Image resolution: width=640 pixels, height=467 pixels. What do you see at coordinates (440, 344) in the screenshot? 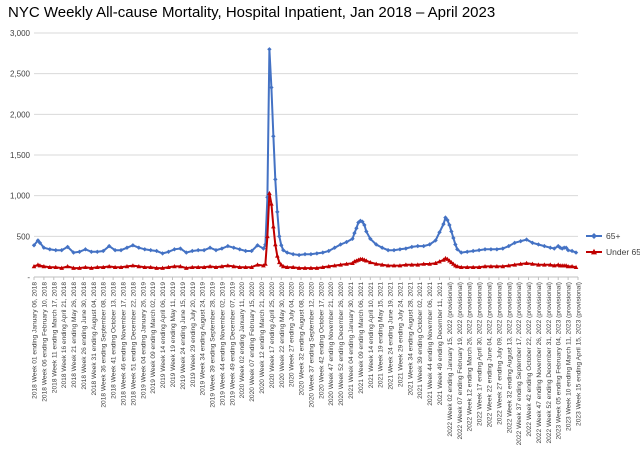
I see `x-tick-label: 2021 Week 49 ending December 11, 2021` at bounding box center [440, 344].